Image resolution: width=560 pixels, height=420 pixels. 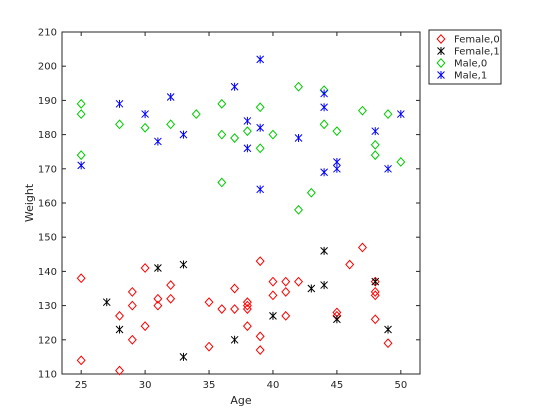 What do you see at coordinates (47, 204) in the screenshot?
I see `y-tick-label: 160` at bounding box center [47, 204].